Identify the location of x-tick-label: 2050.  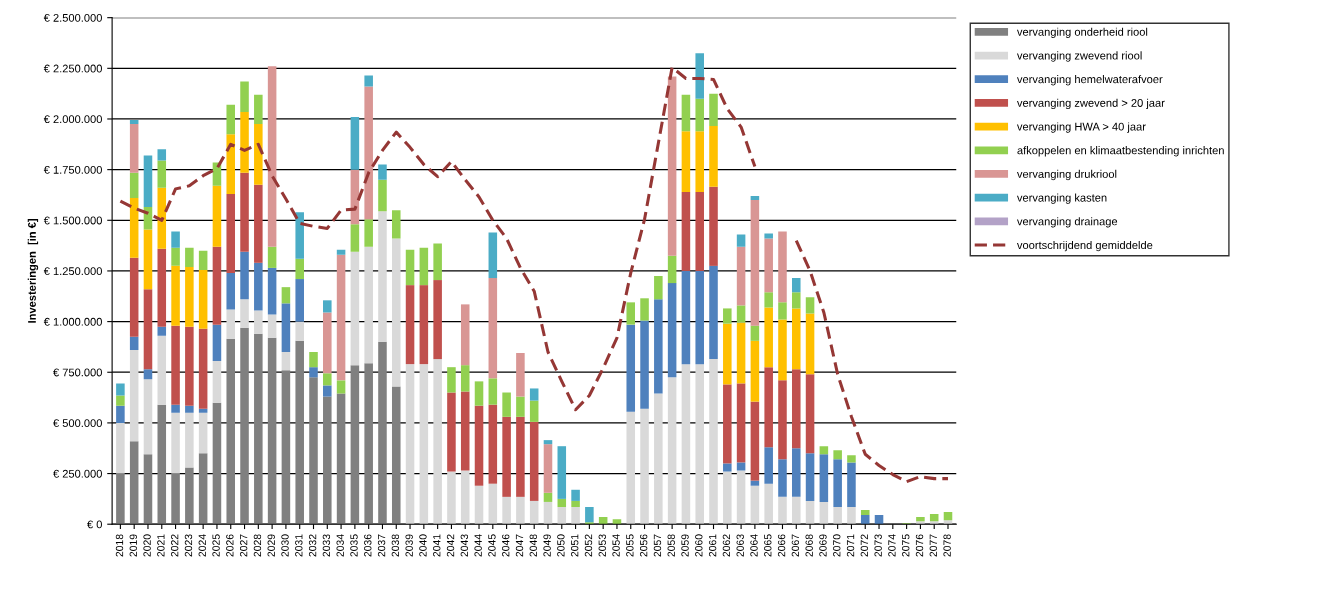
(561, 545).